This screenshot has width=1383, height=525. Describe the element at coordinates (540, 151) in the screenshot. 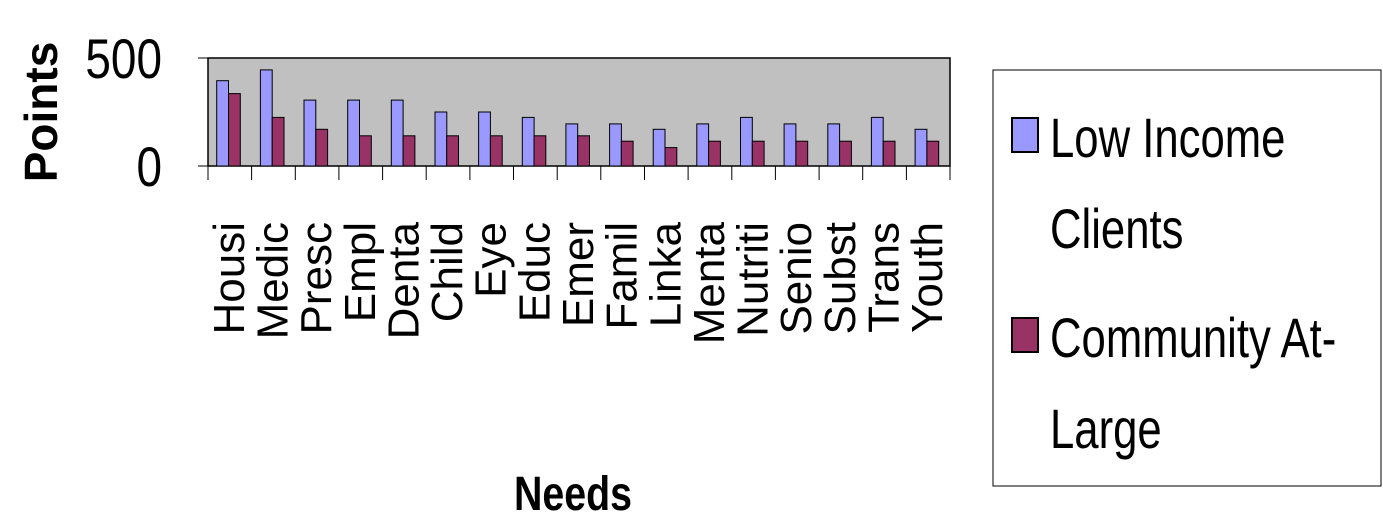

I see `bar-community-at-large-educ` at that location.